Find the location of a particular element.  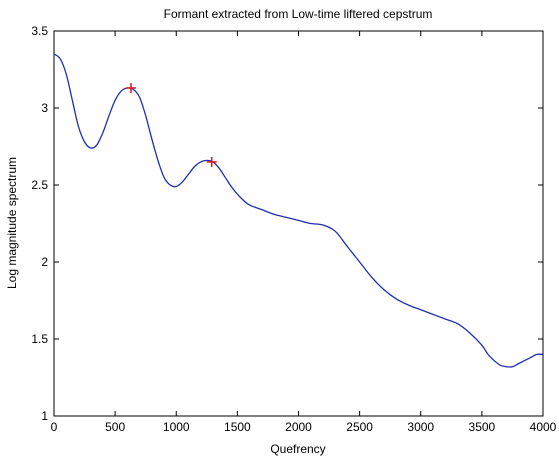

x-tick-label: 3000 is located at coordinates (420, 427).